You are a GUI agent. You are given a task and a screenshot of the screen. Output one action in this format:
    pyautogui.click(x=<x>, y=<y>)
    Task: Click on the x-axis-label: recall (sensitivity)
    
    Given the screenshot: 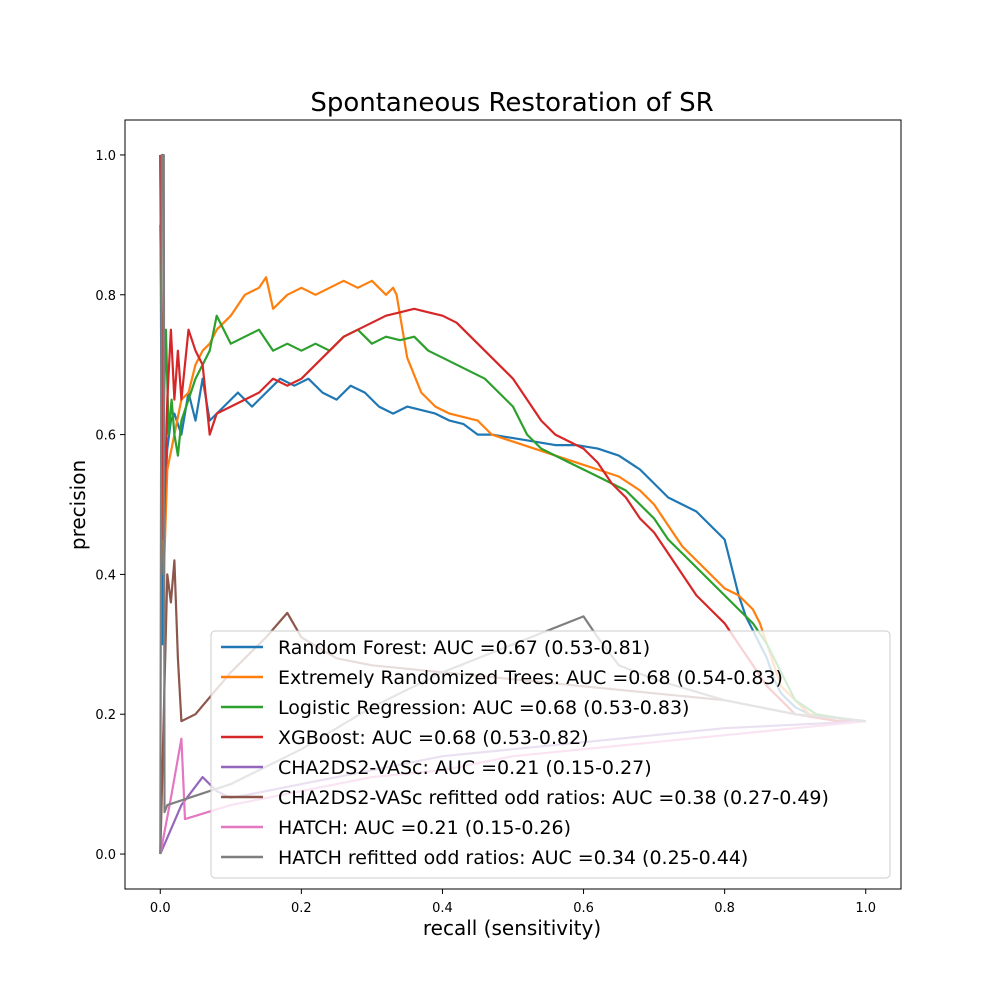 What is the action you would take?
    pyautogui.click(x=512, y=928)
    